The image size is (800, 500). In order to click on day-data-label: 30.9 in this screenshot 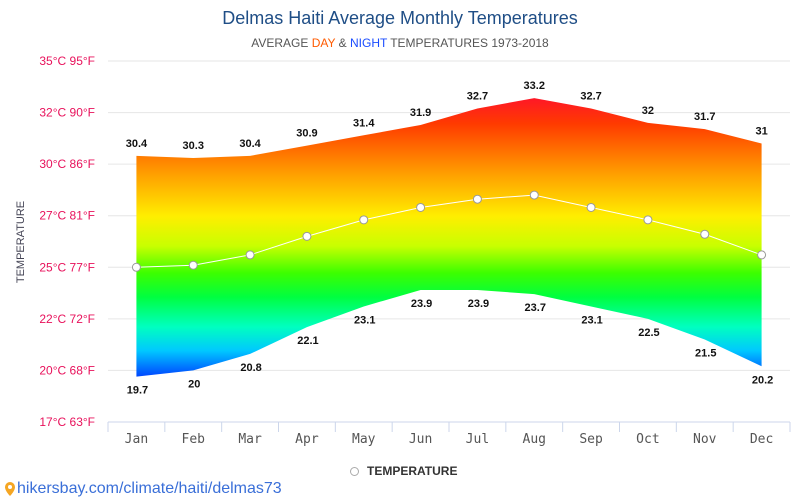, I will do `click(306, 134)`.